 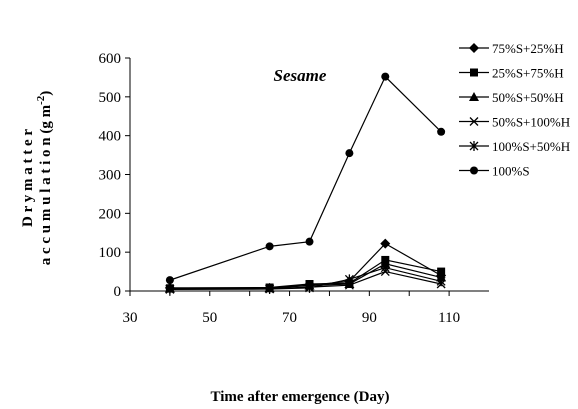 What do you see at coordinates (209, 318) in the screenshot?
I see `x-tick-label: 50` at bounding box center [209, 318].